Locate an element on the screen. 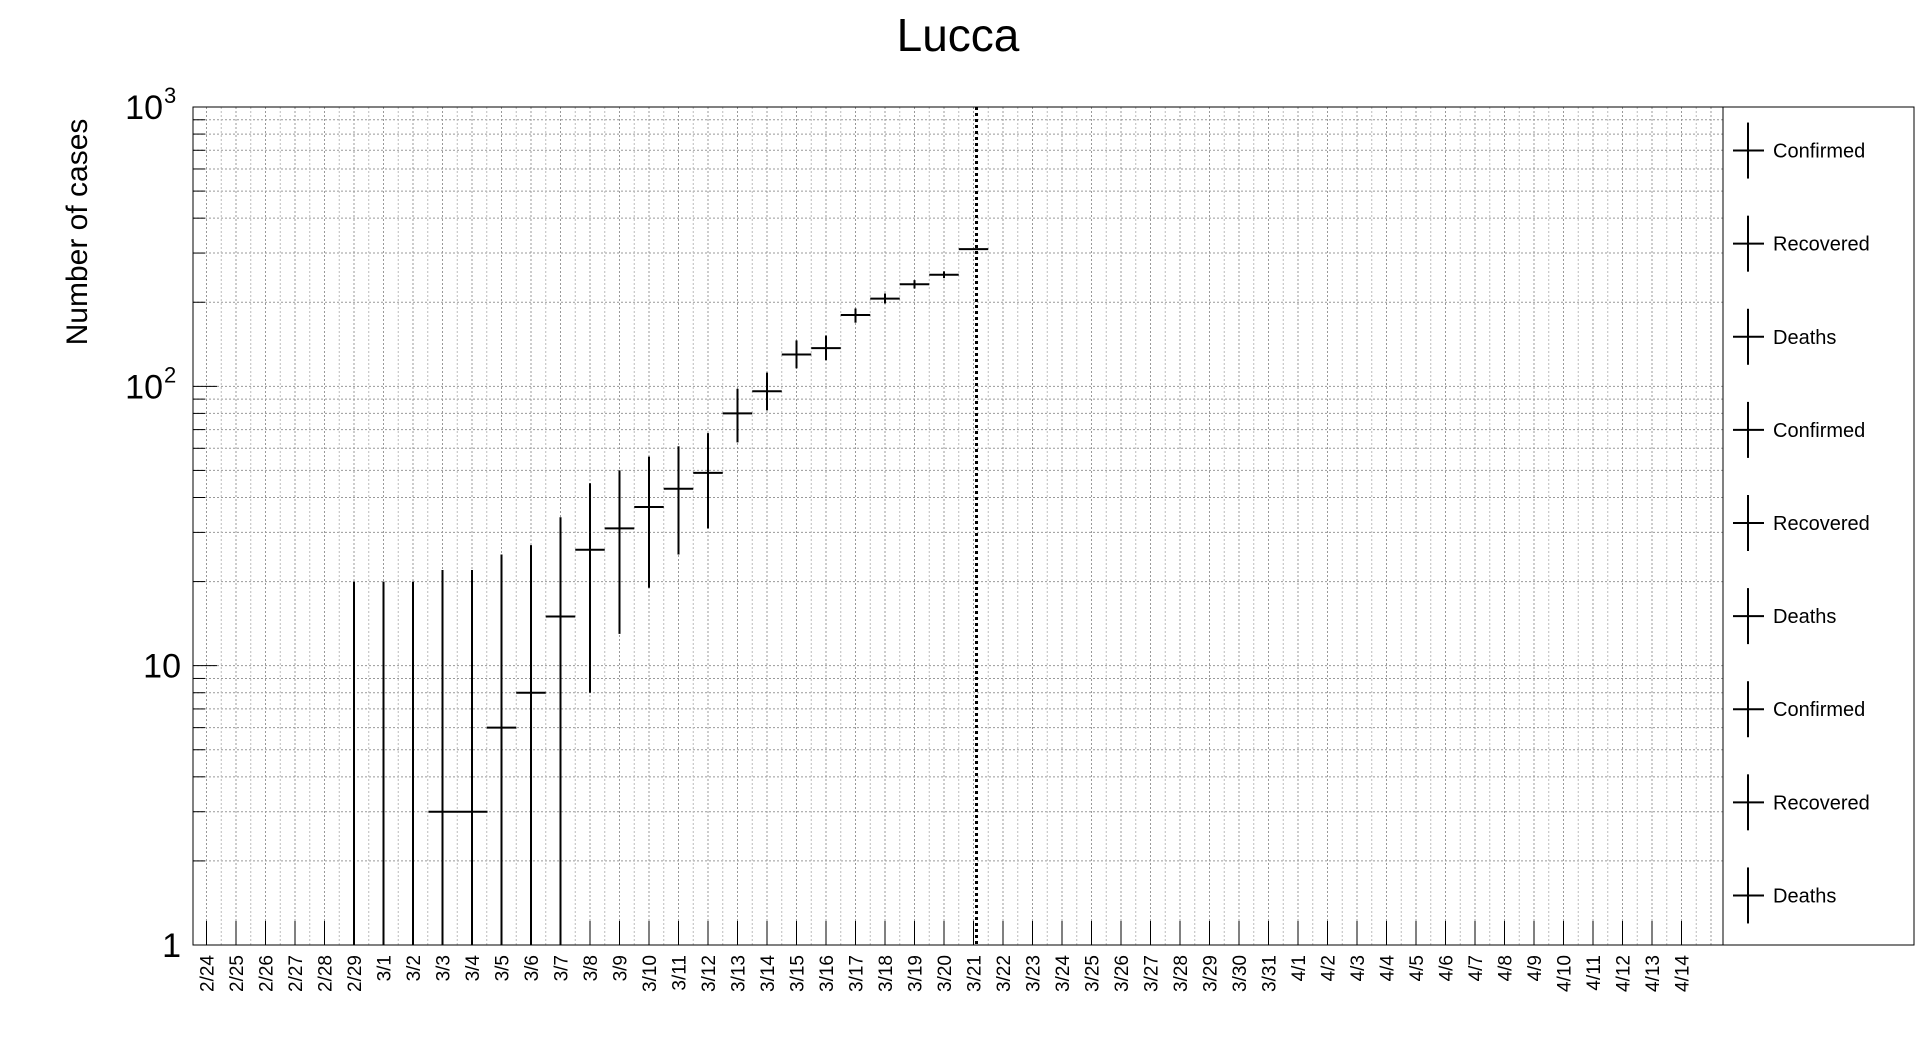 The image size is (1916, 1052). x-tick-label: 3/14 is located at coordinates (768, 973).